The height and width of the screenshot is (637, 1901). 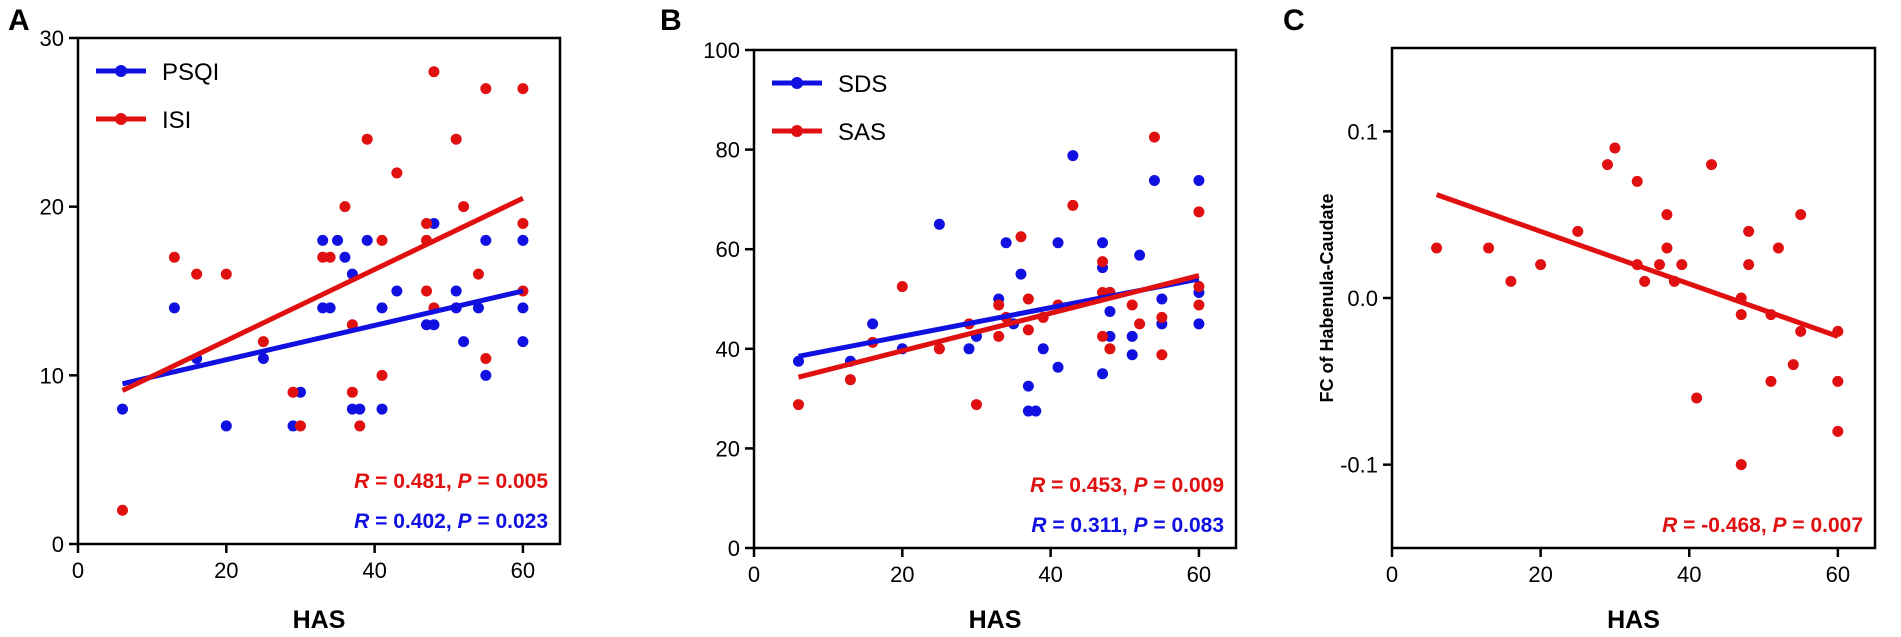 I want to click on y-tick-label: 80, so click(x=728, y=150).